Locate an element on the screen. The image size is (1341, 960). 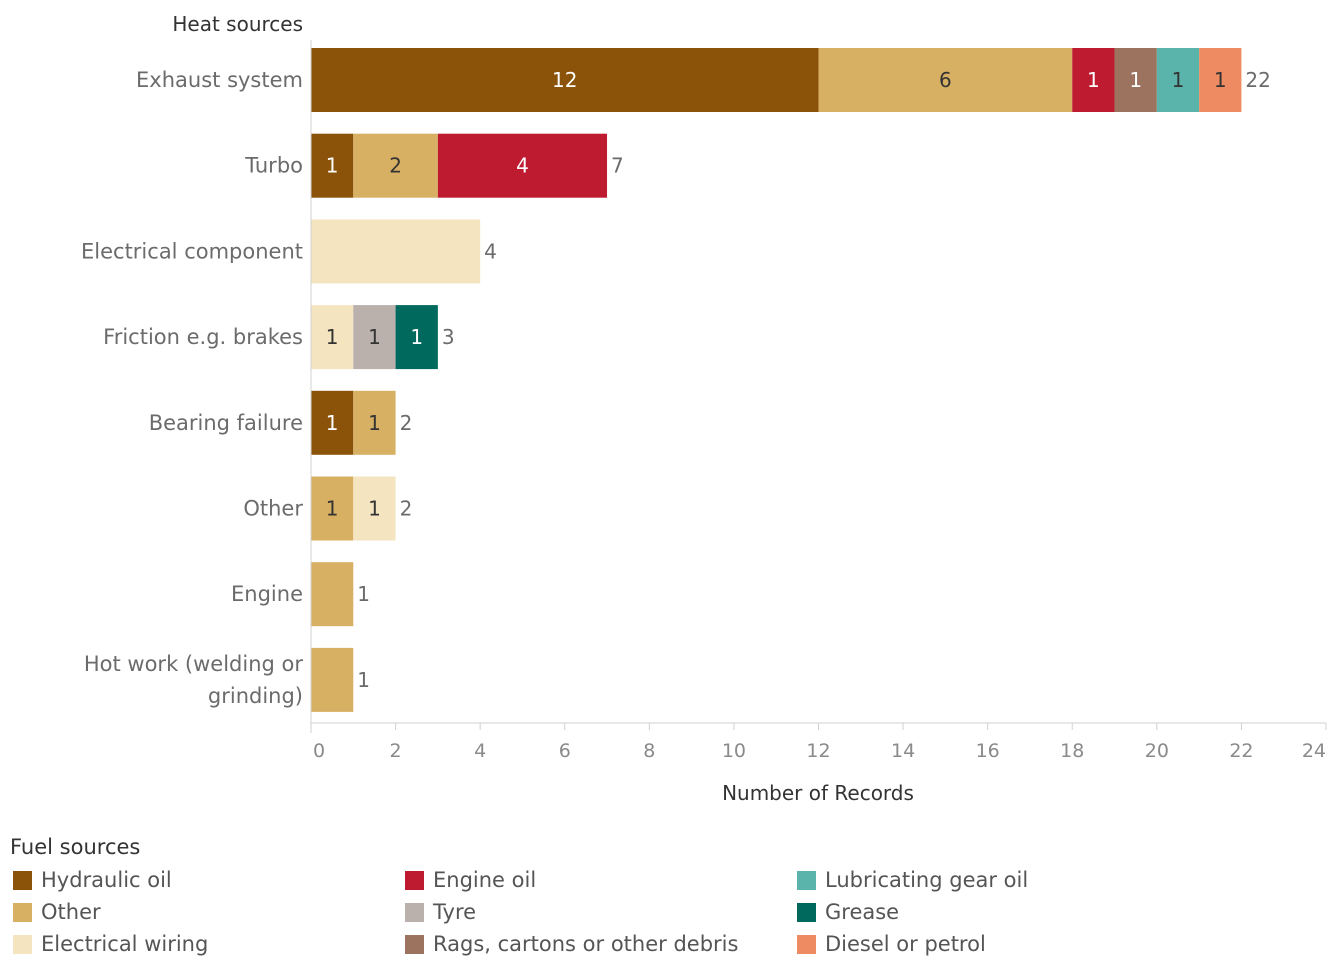
segment-value-label: 4 is located at coordinates (522, 166).